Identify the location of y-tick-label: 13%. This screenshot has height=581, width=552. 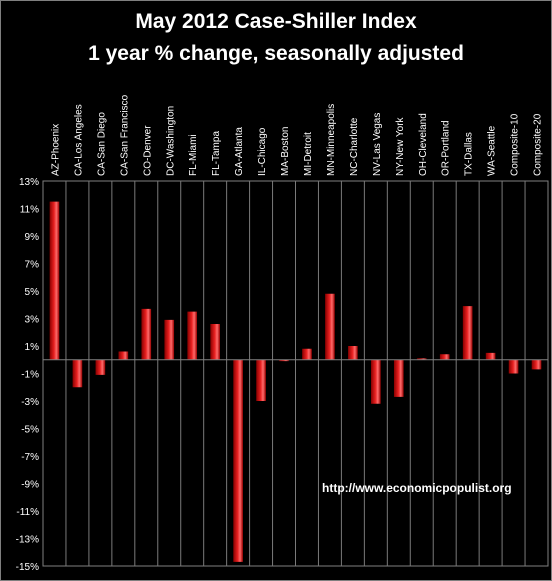
(29, 182).